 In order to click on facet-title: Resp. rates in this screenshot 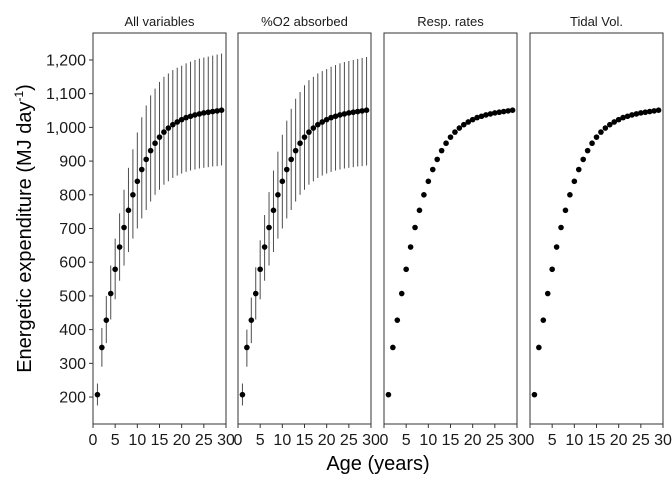, I will do `click(450, 21)`.